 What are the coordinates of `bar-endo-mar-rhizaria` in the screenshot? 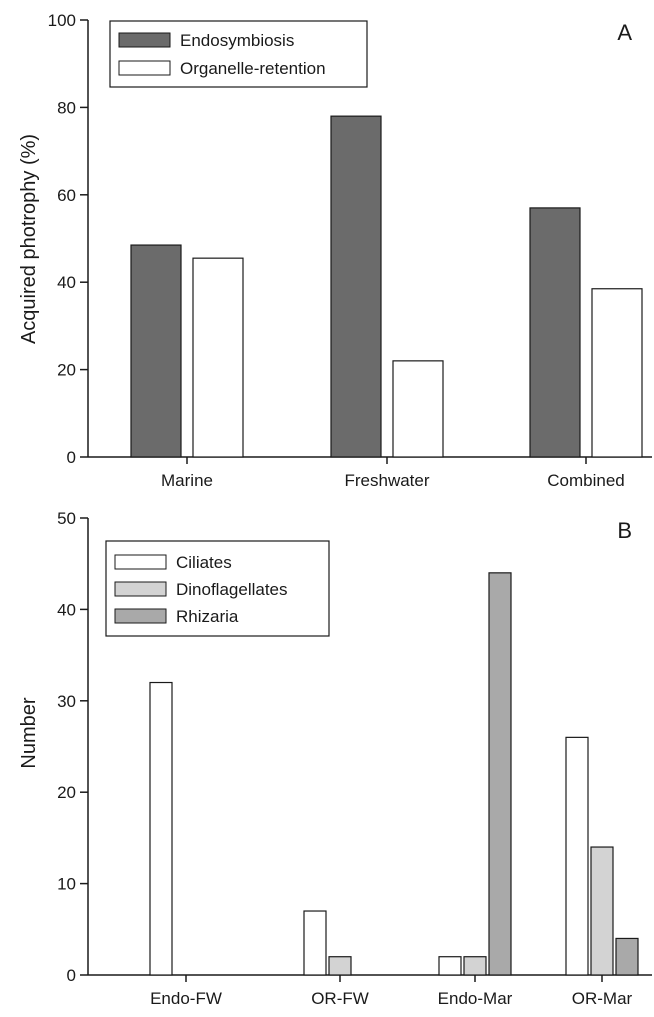 It's located at (500, 774).